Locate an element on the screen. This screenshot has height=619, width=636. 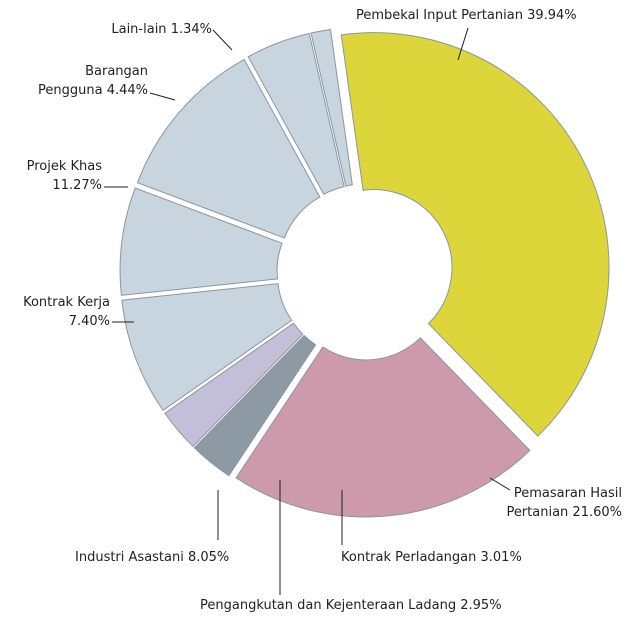
label-value: 4.44% is located at coordinates (127, 90).